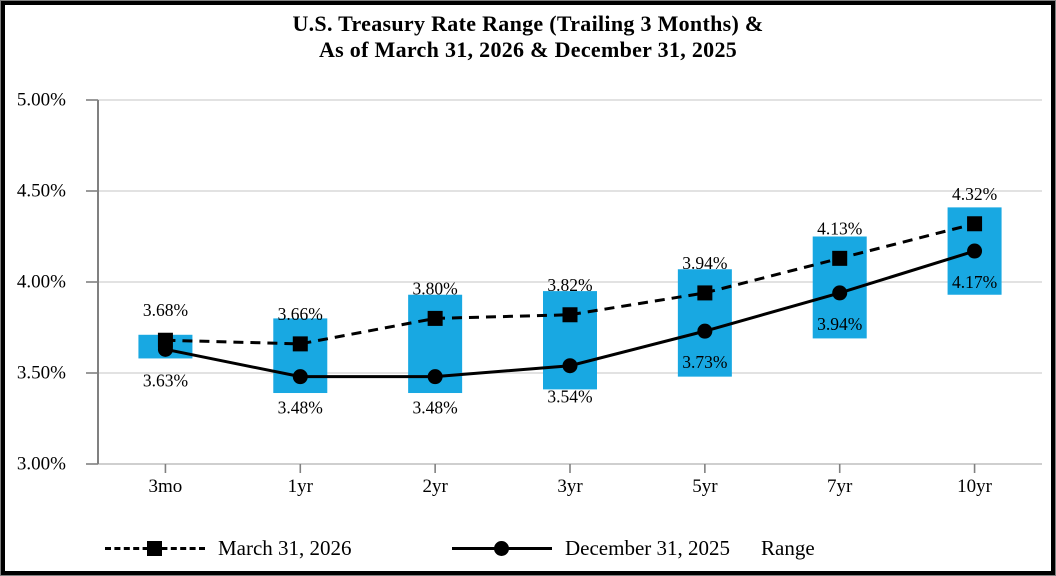 The height and width of the screenshot is (576, 1056). What do you see at coordinates (435, 377) in the screenshot?
I see `circle-marker-2yr` at bounding box center [435, 377].